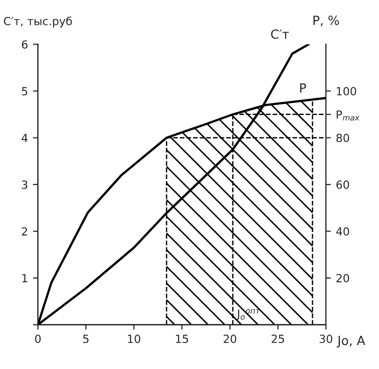 This screenshot has height=369, width=379. What do you see at coordinates (25, 278) in the screenshot?
I see `y-tick-label: 1` at bounding box center [25, 278].